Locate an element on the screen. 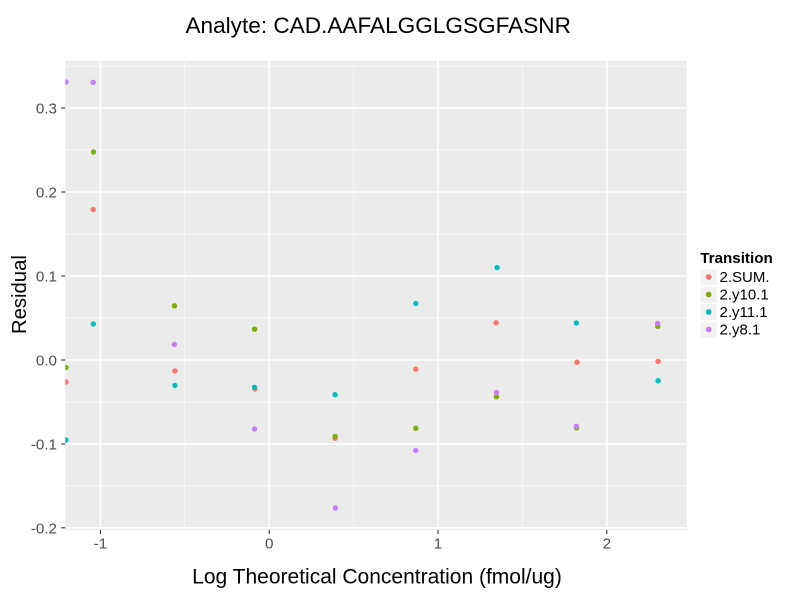  svg-text: 2.SUM. is located at coordinates (745, 277).